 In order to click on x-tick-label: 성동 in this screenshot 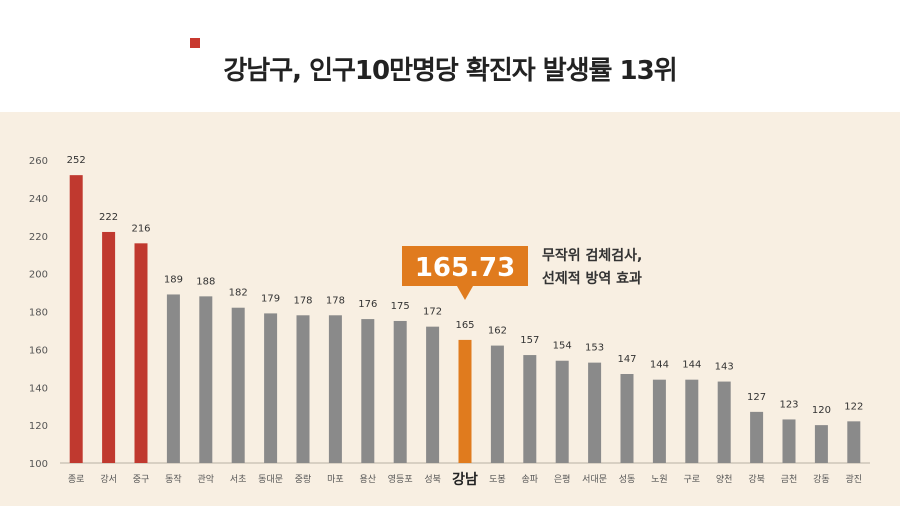, I will do `click(627, 479)`.